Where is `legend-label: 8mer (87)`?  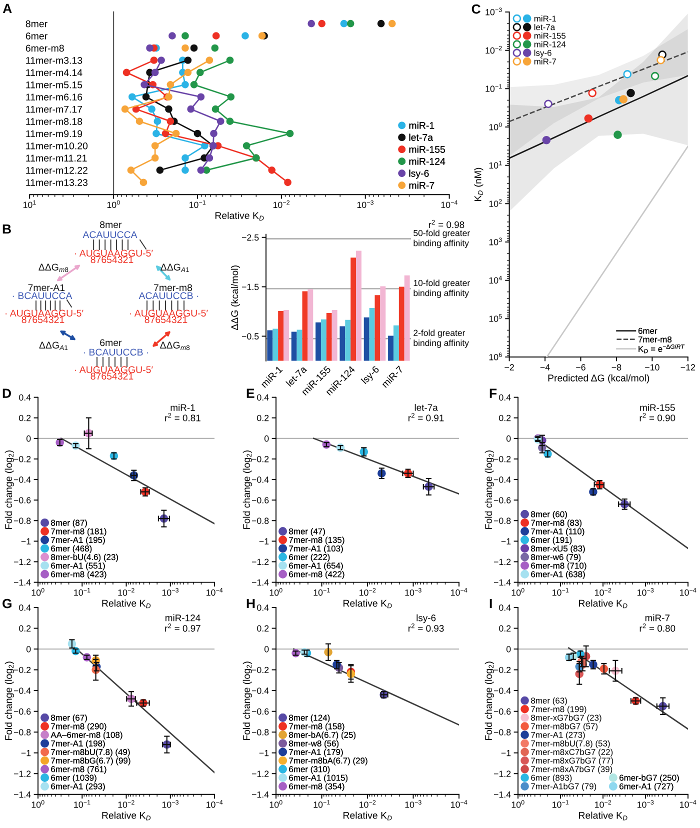 legend-label: 8mer (87) is located at coordinates (69, 524).